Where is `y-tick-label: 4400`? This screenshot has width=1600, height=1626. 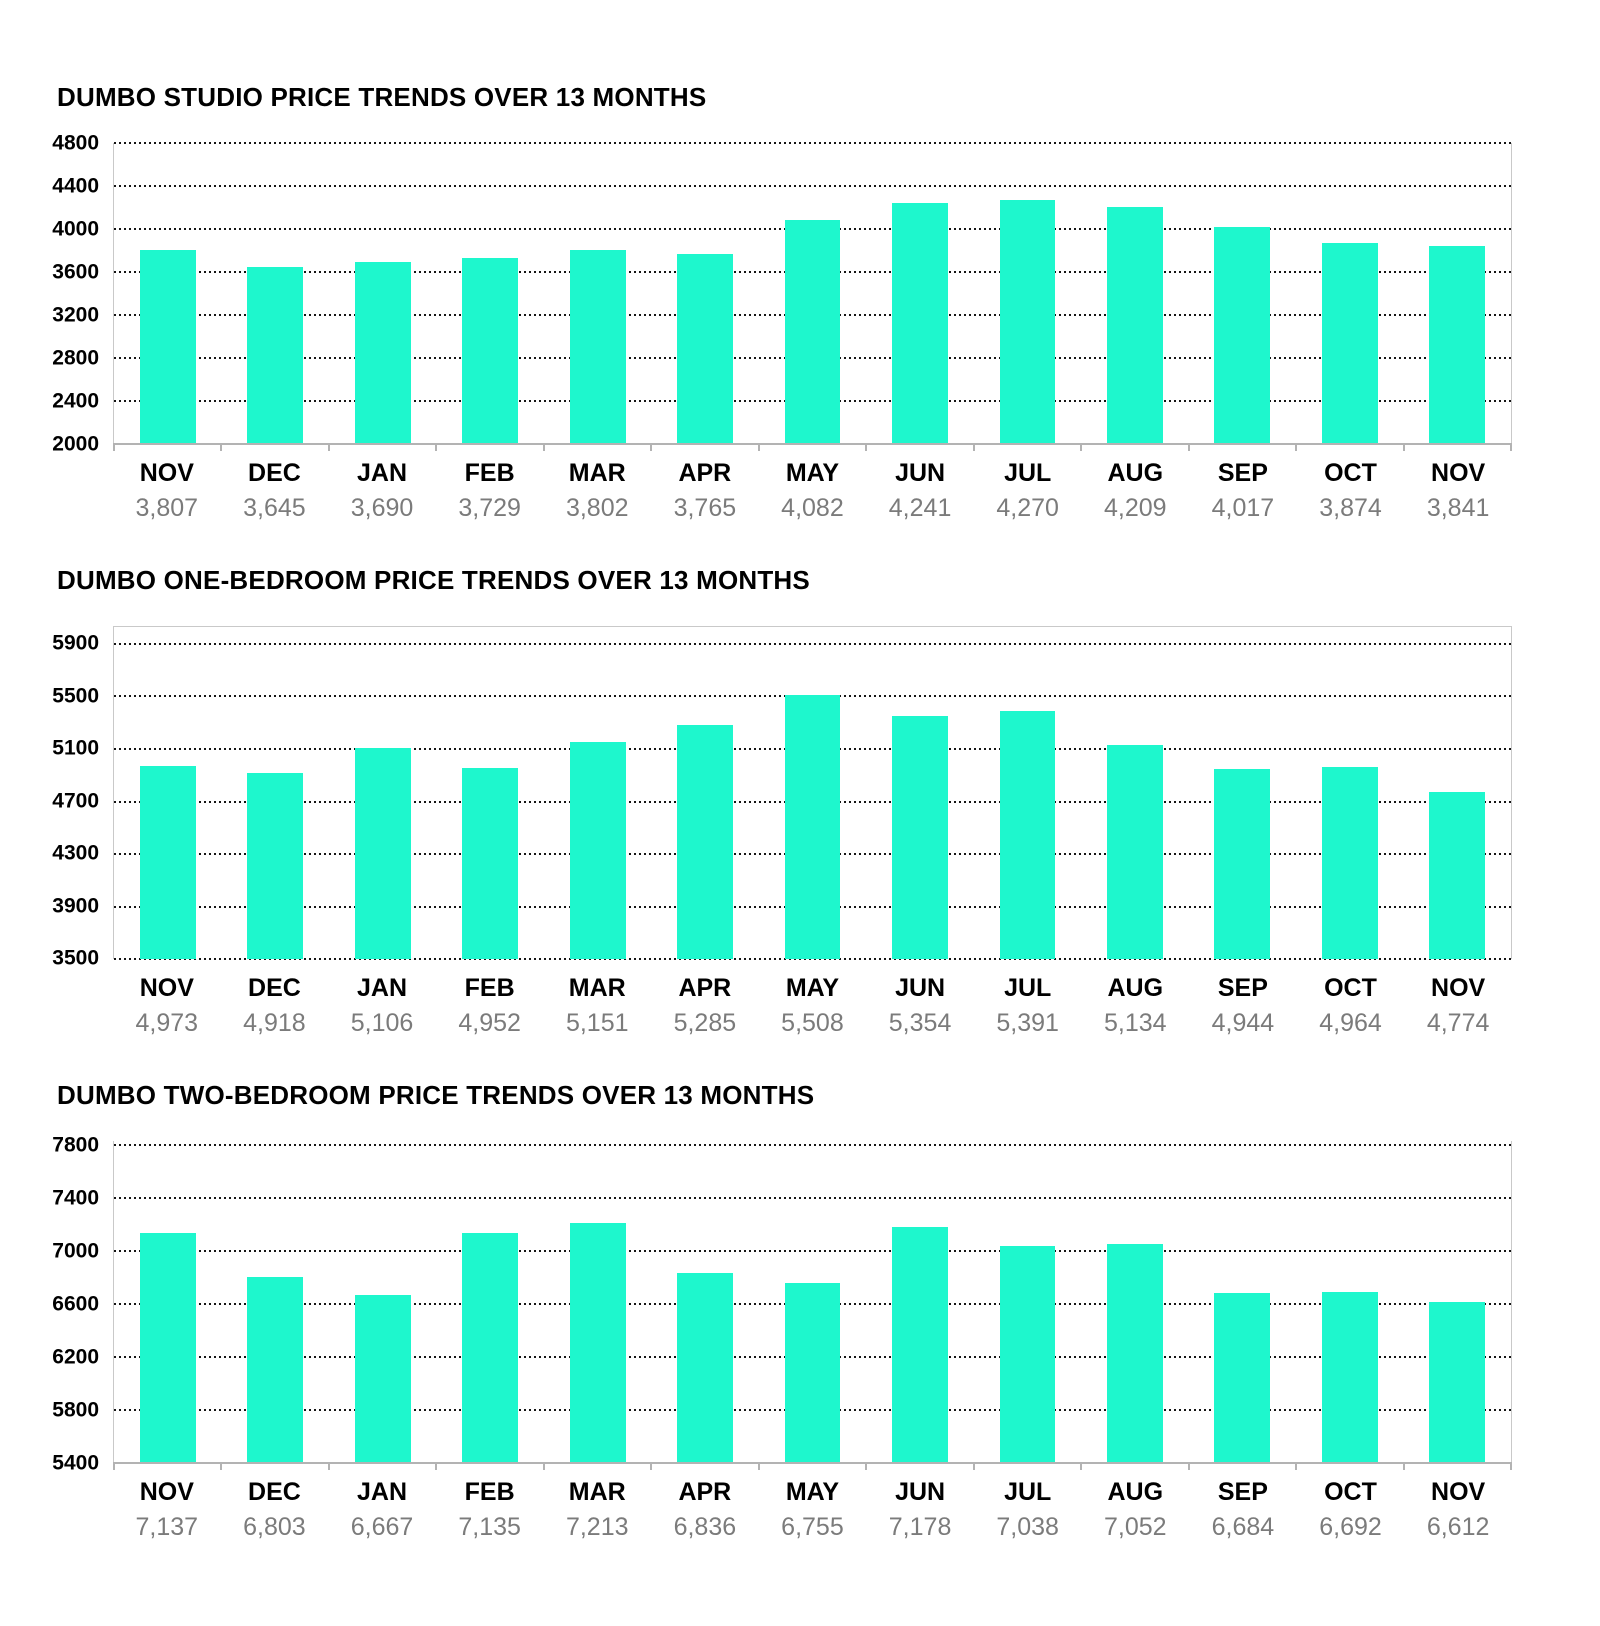
y-tick-label: 4400 is located at coordinates (75, 186).